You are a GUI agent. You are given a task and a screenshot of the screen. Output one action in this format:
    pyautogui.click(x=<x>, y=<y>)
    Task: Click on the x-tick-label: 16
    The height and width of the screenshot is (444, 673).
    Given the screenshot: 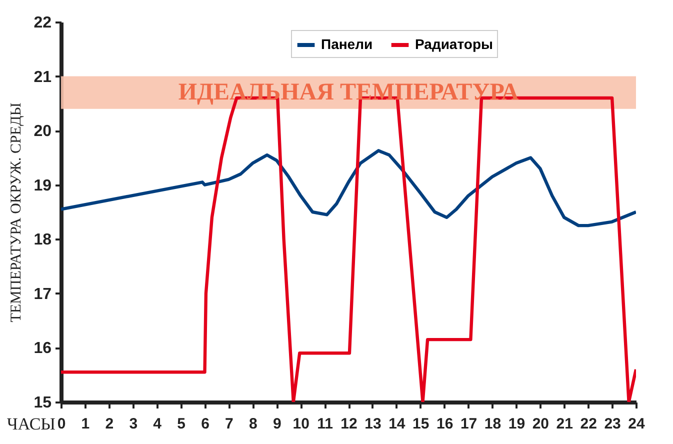 What is the action you would take?
    pyautogui.click(x=445, y=424)
    